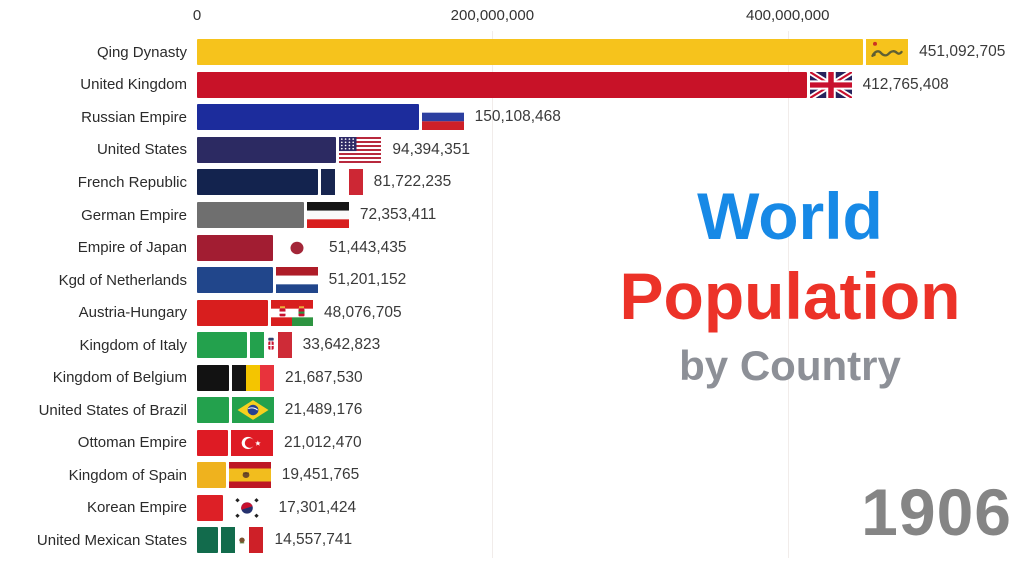 This screenshot has height=564, width=1024. What do you see at coordinates (297, 248) in the screenshot?
I see `japan-flag-icon` at bounding box center [297, 248].